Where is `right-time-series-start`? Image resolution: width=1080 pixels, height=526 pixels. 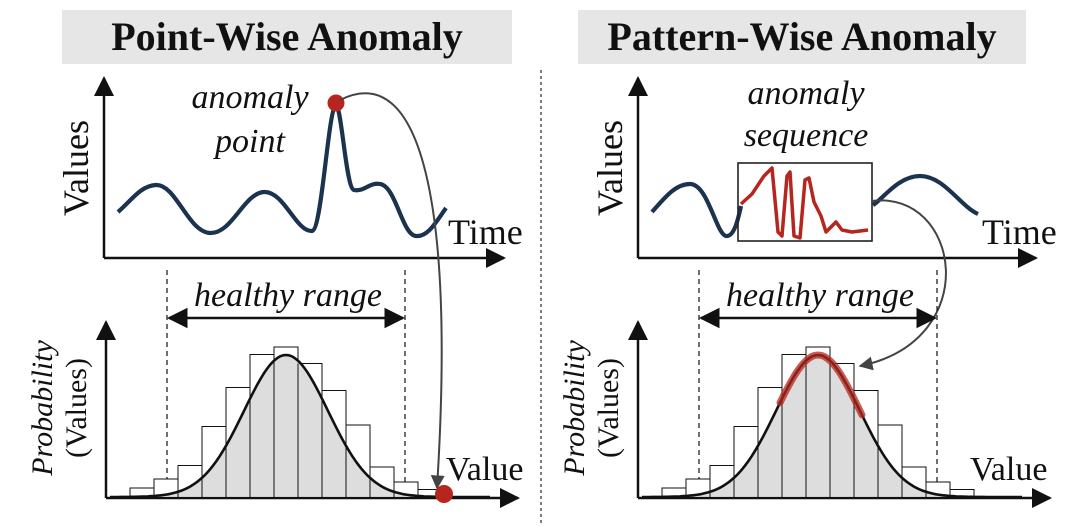 right-time-series-start is located at coordinates (697, 210).